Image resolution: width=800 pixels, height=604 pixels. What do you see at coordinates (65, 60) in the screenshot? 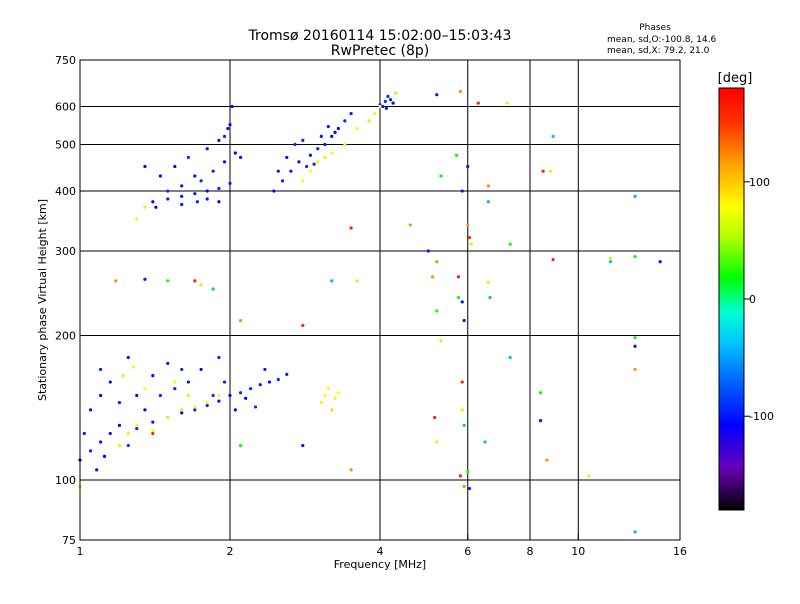
I see `y-tick-label: 750` at bounding box center [65, 60].